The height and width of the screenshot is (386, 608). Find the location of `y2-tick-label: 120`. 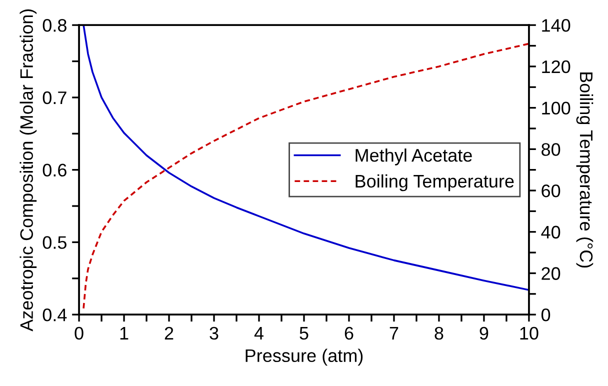

y2-tick-label: 120 is located at coordinates (556, 67).